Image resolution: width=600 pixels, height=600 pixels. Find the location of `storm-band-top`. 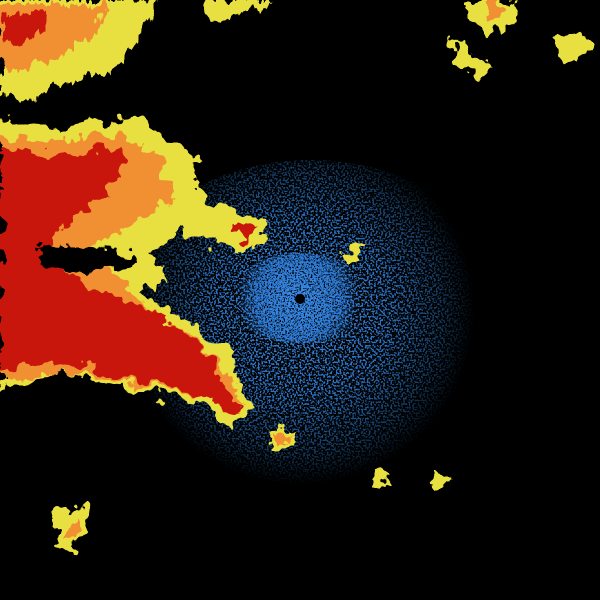

storm-band-top is located at coordinates (135, 51).